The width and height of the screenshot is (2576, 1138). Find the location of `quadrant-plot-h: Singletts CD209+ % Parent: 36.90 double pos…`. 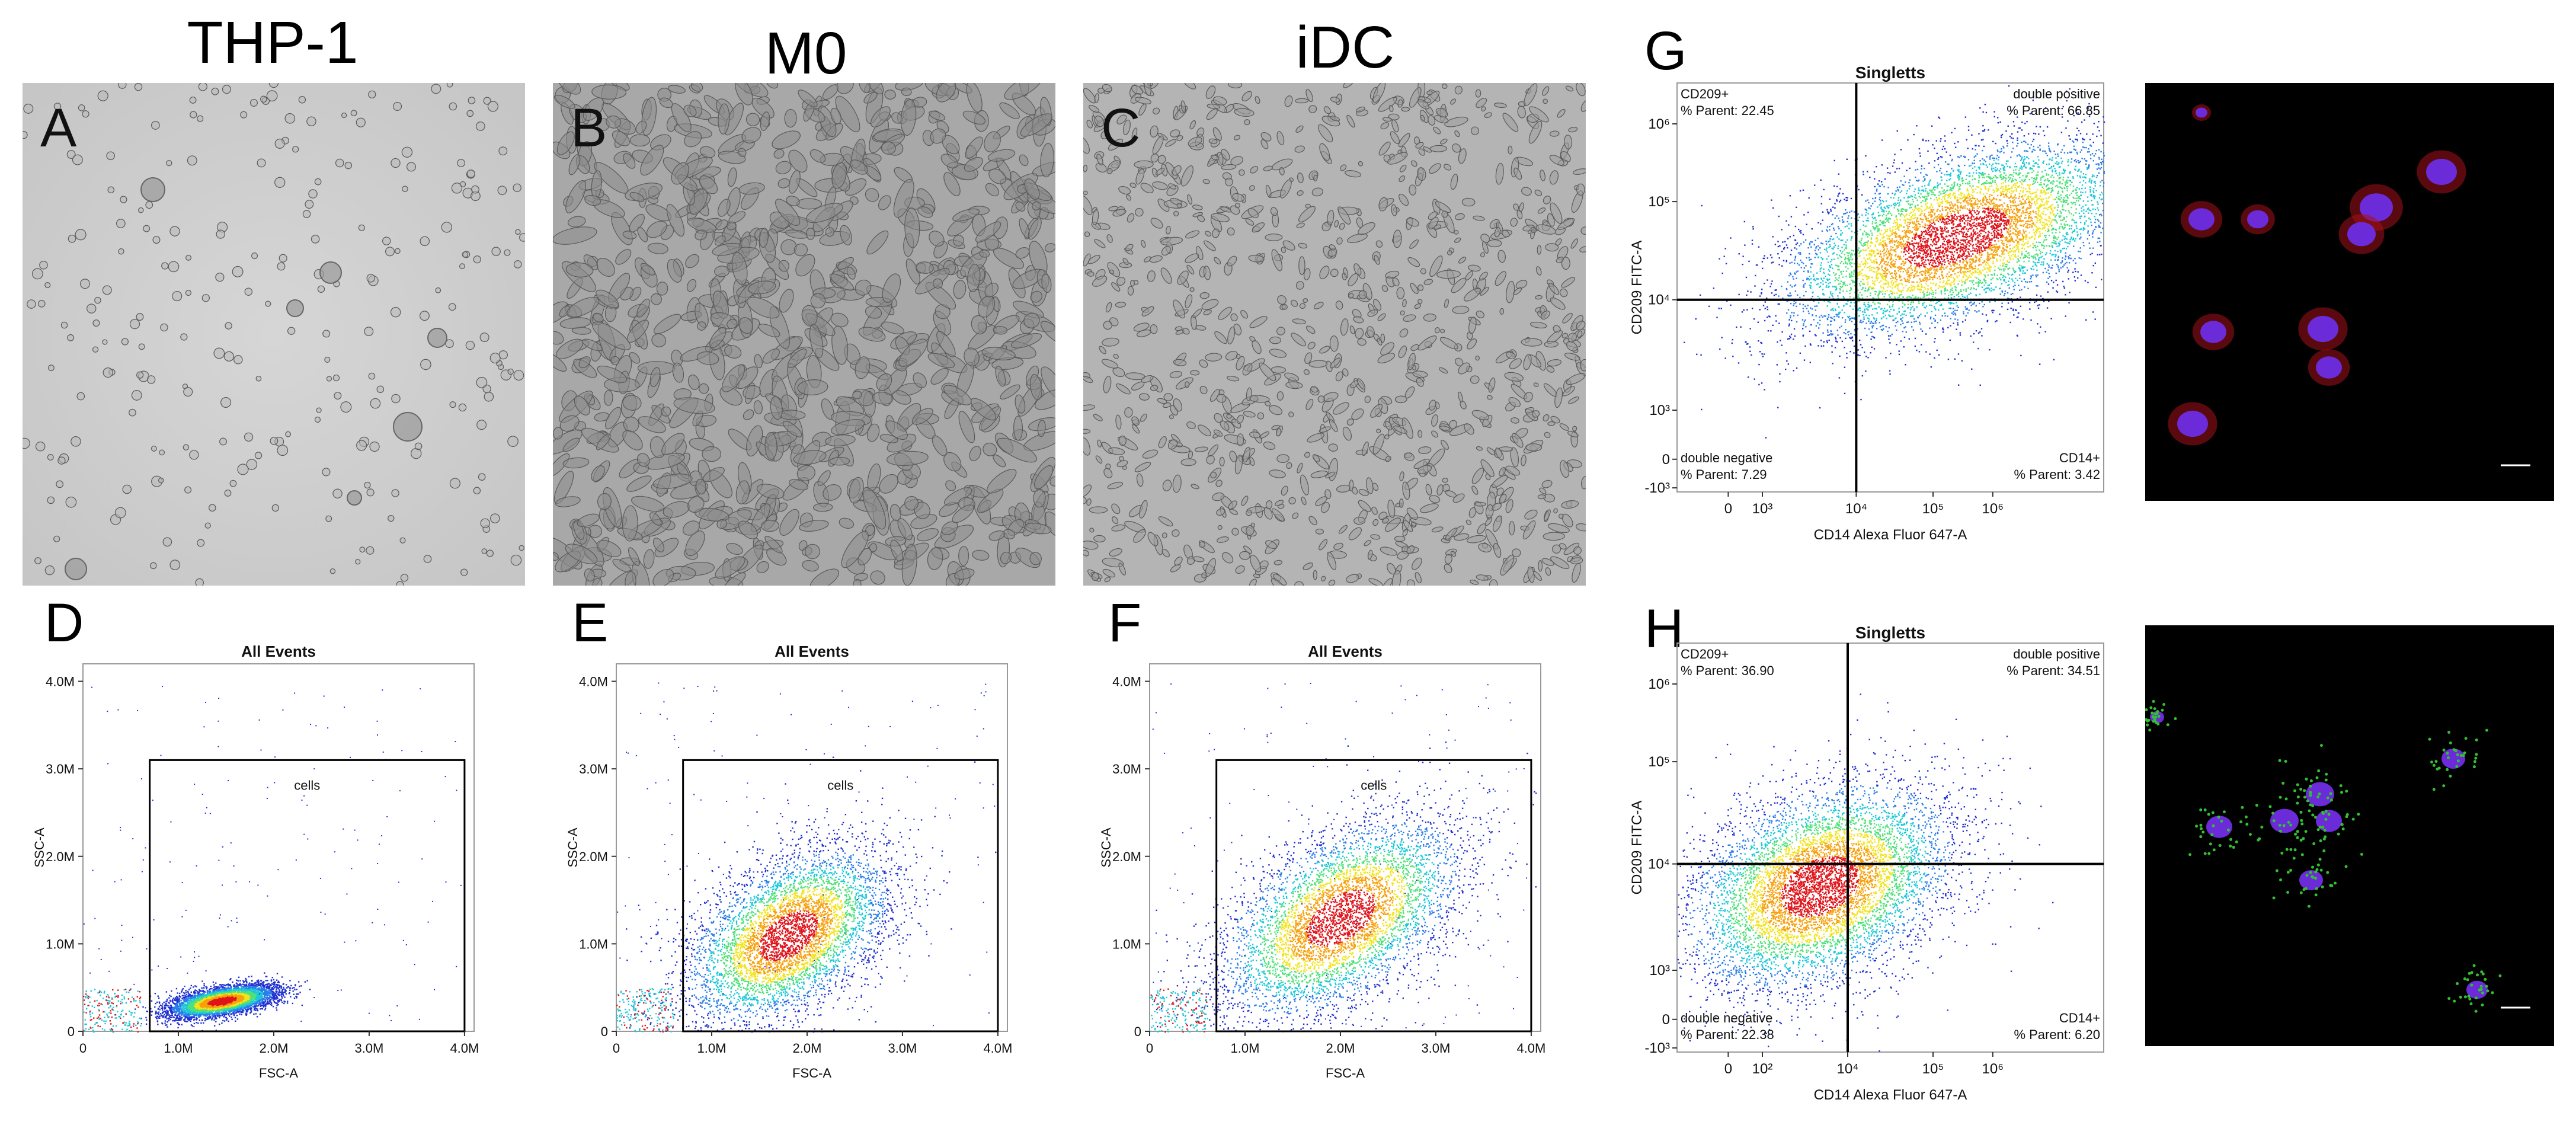

quadrant-plot-h: Singletts CD209+ % Parent: 36.90 double pos… is located at coordinates (1866, 863).